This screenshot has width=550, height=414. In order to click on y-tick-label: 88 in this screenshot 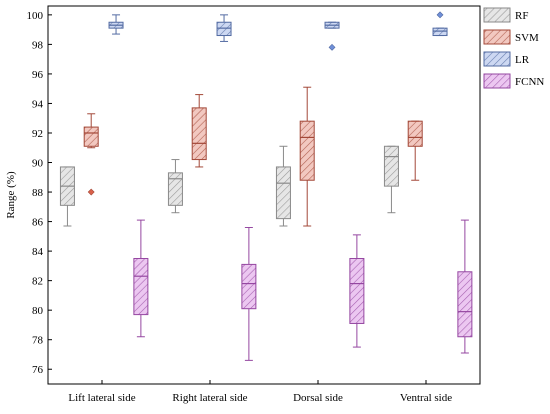, I will do `click(38, 193)`.